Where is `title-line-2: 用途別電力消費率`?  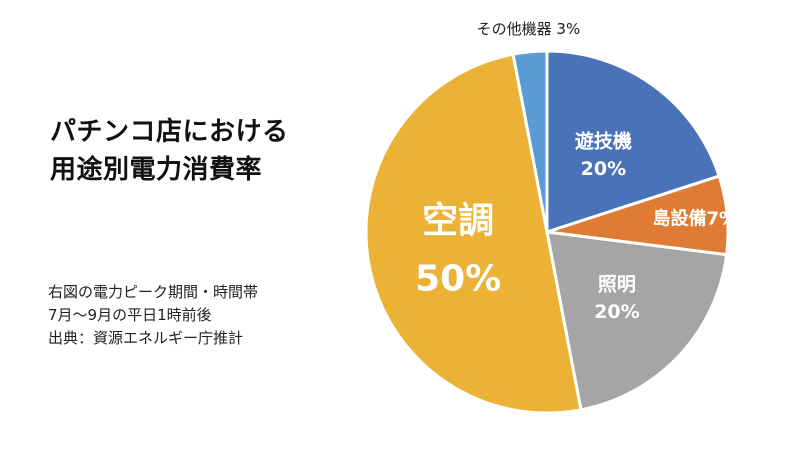
title-line-2: 用途別電力消費率 is located at coordinates (156, 170).